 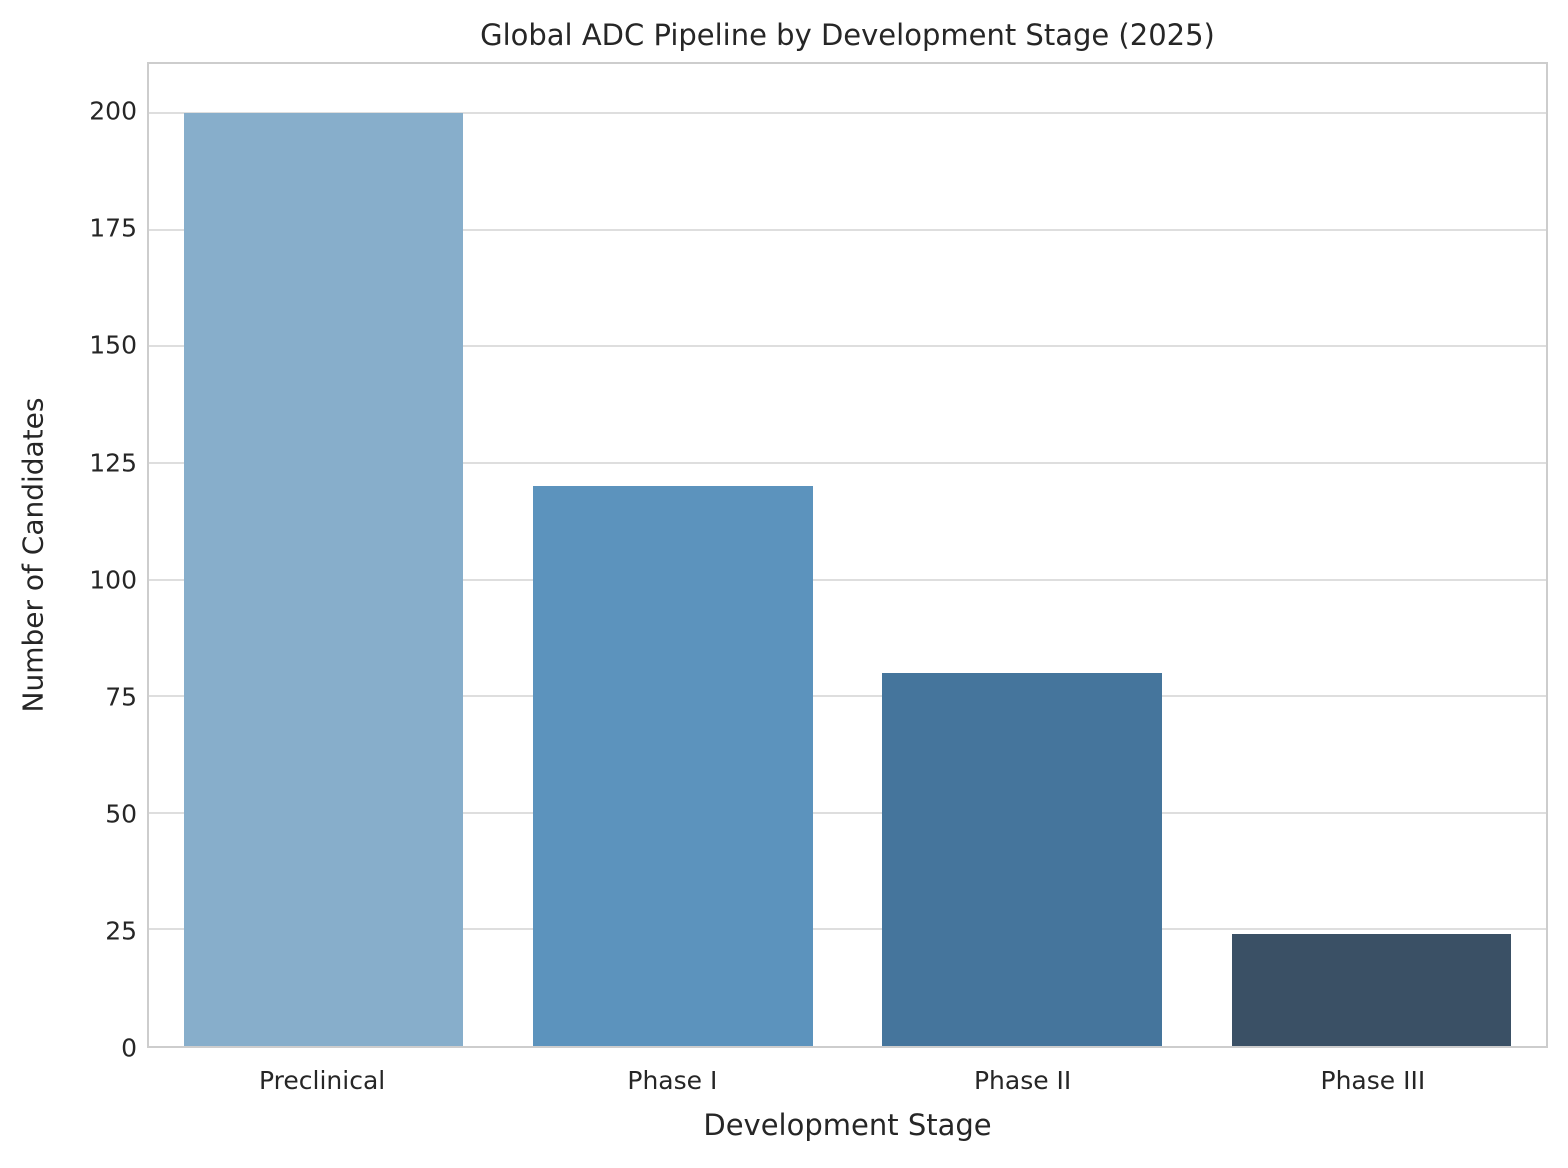 What do you see at coordinates (672, 1080) in the screenshot?
I see `x-tick-label-phase-i: Phase I` at bounding box center [672, 1080].